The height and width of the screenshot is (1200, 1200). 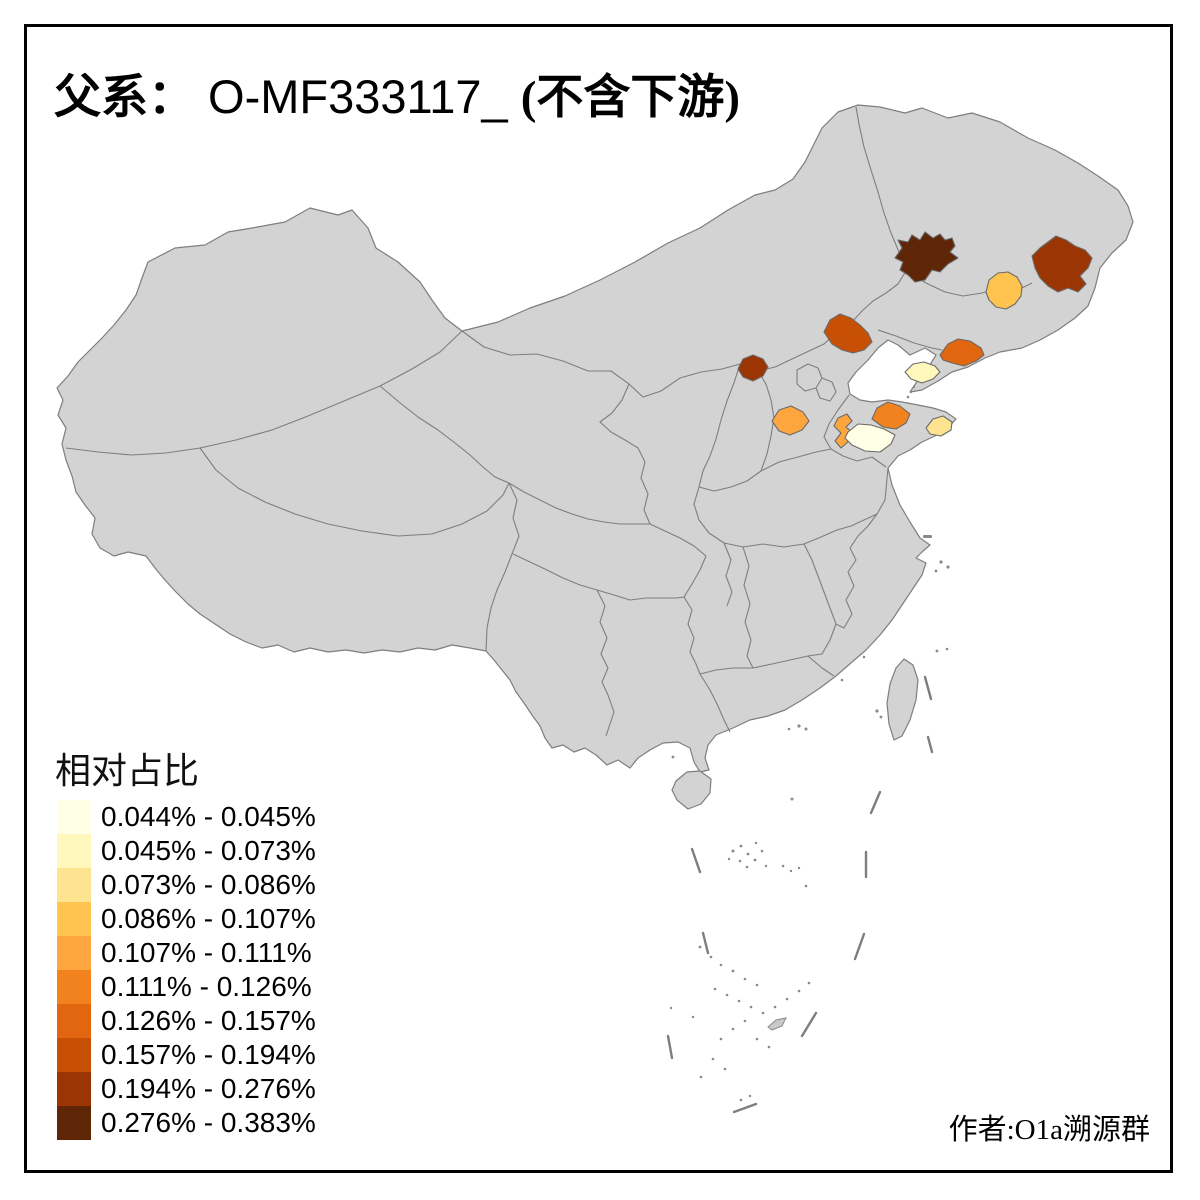 What do you see at coordinates (208, 1088) in the screenshot?
I see `legend-label: 0.194% - 0.276%` at bounding box center [208, 1088].